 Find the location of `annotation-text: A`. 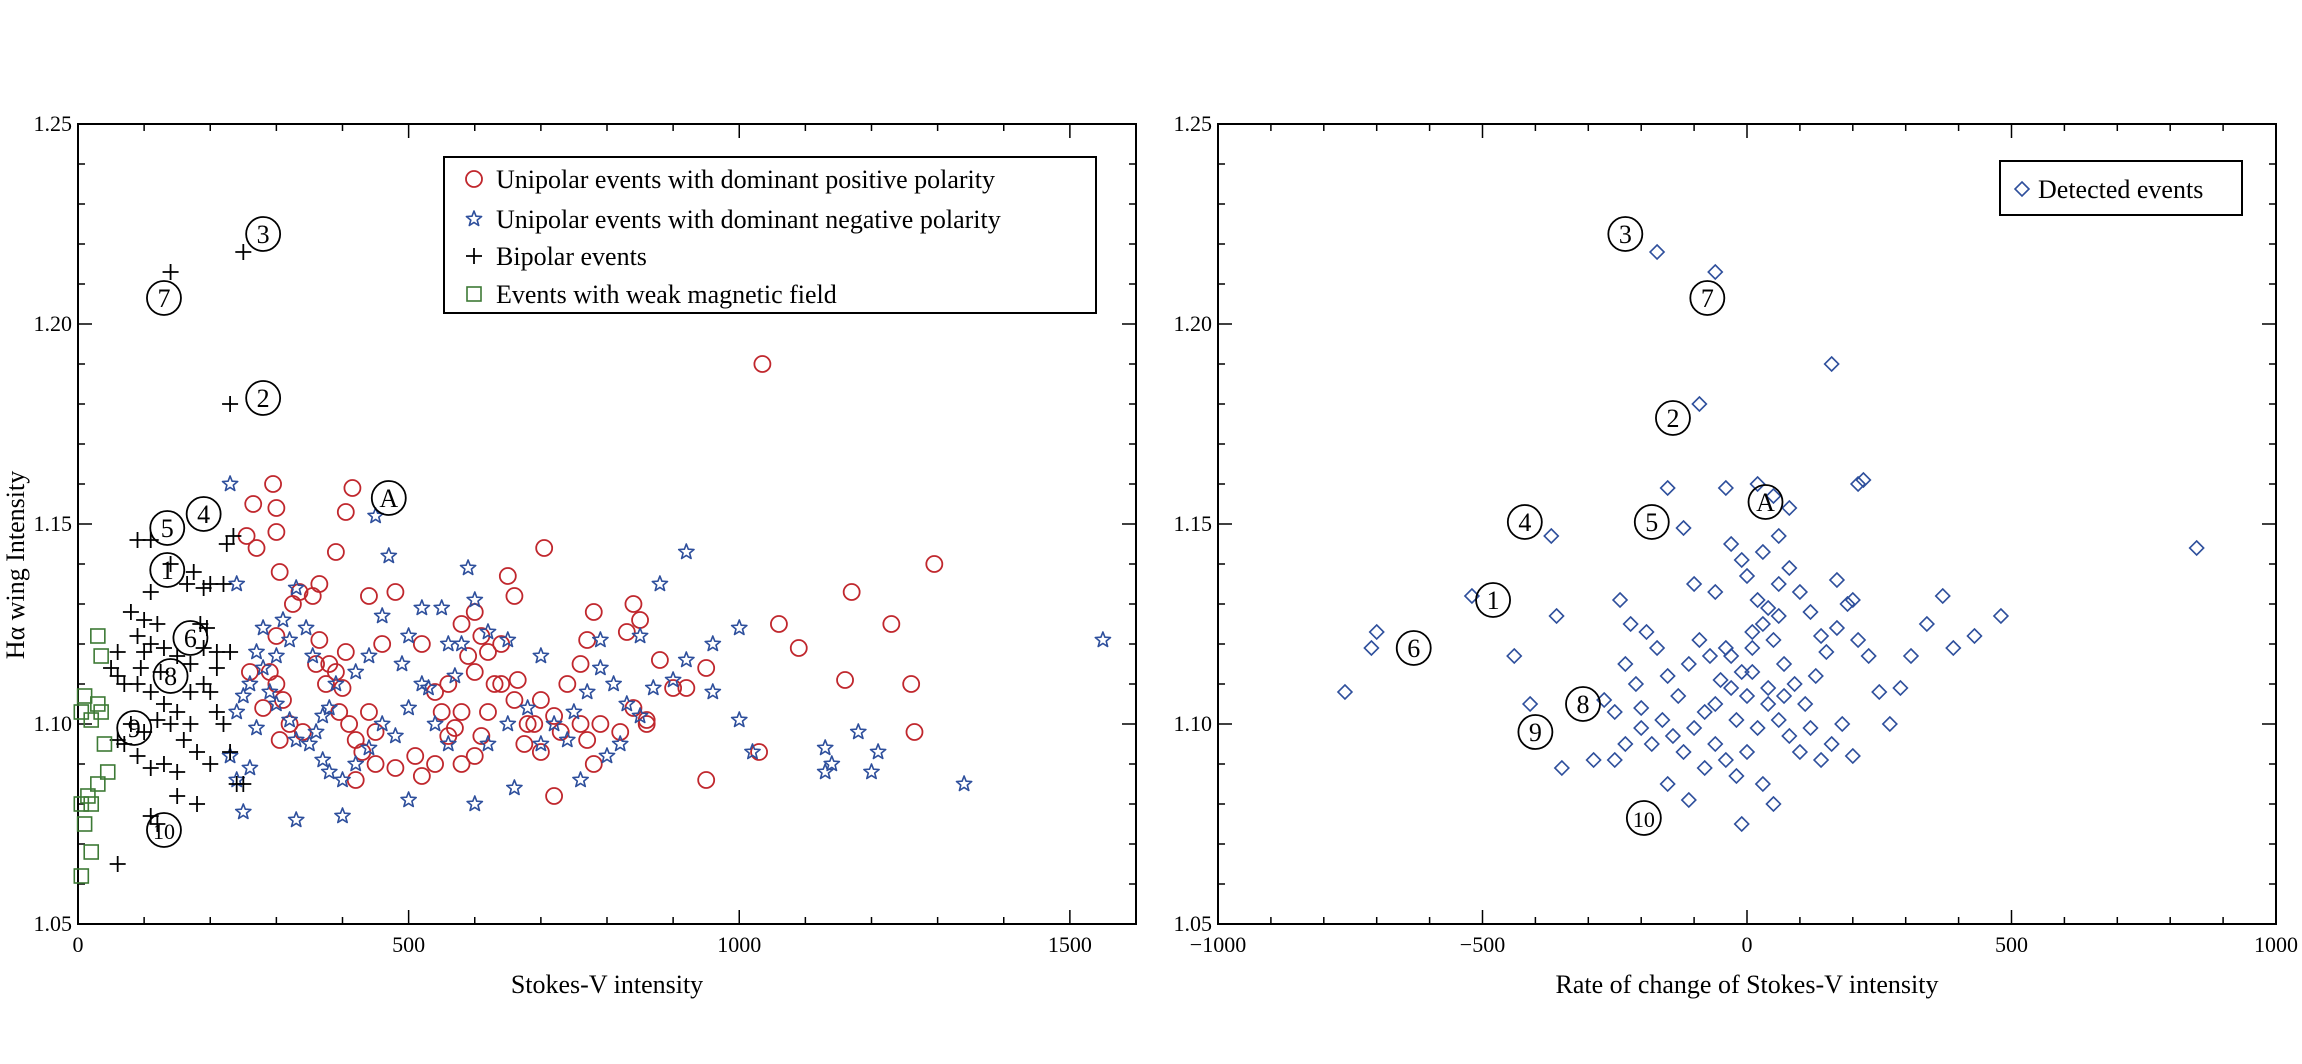

annotation-text: A is located at coordinates (1765, 502).